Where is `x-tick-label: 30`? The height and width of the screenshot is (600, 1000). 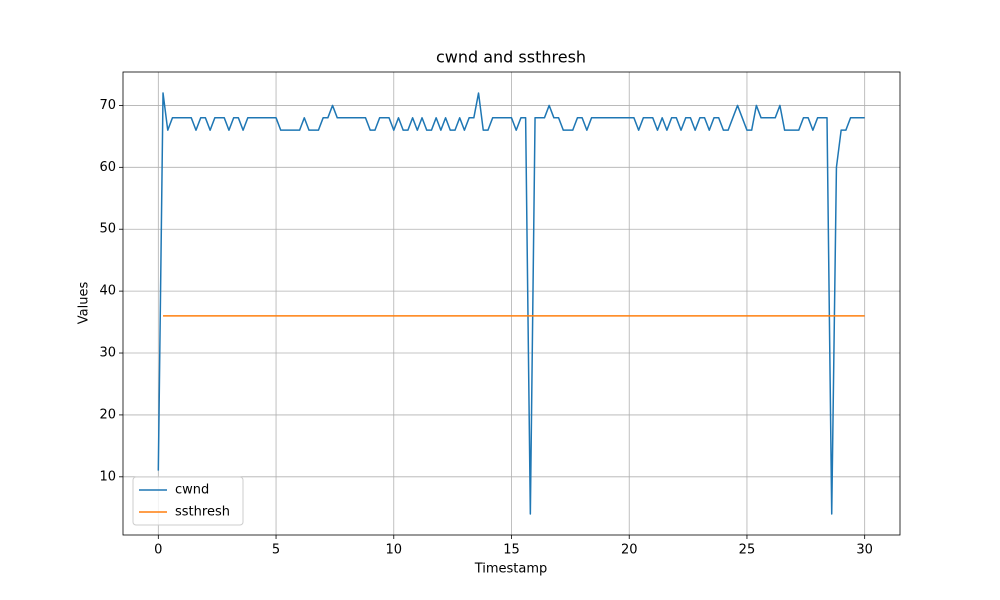
x-tick-label: 30 is located at coordinates (864, 550).